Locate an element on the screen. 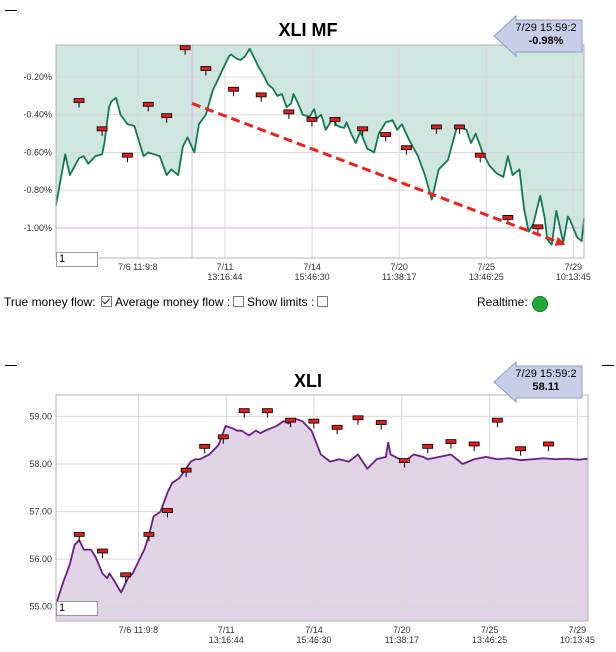 Image resolution: width=616 pixels, height=652 pixels. price-zoom-input: 1 is located at coordinates (77, 608).